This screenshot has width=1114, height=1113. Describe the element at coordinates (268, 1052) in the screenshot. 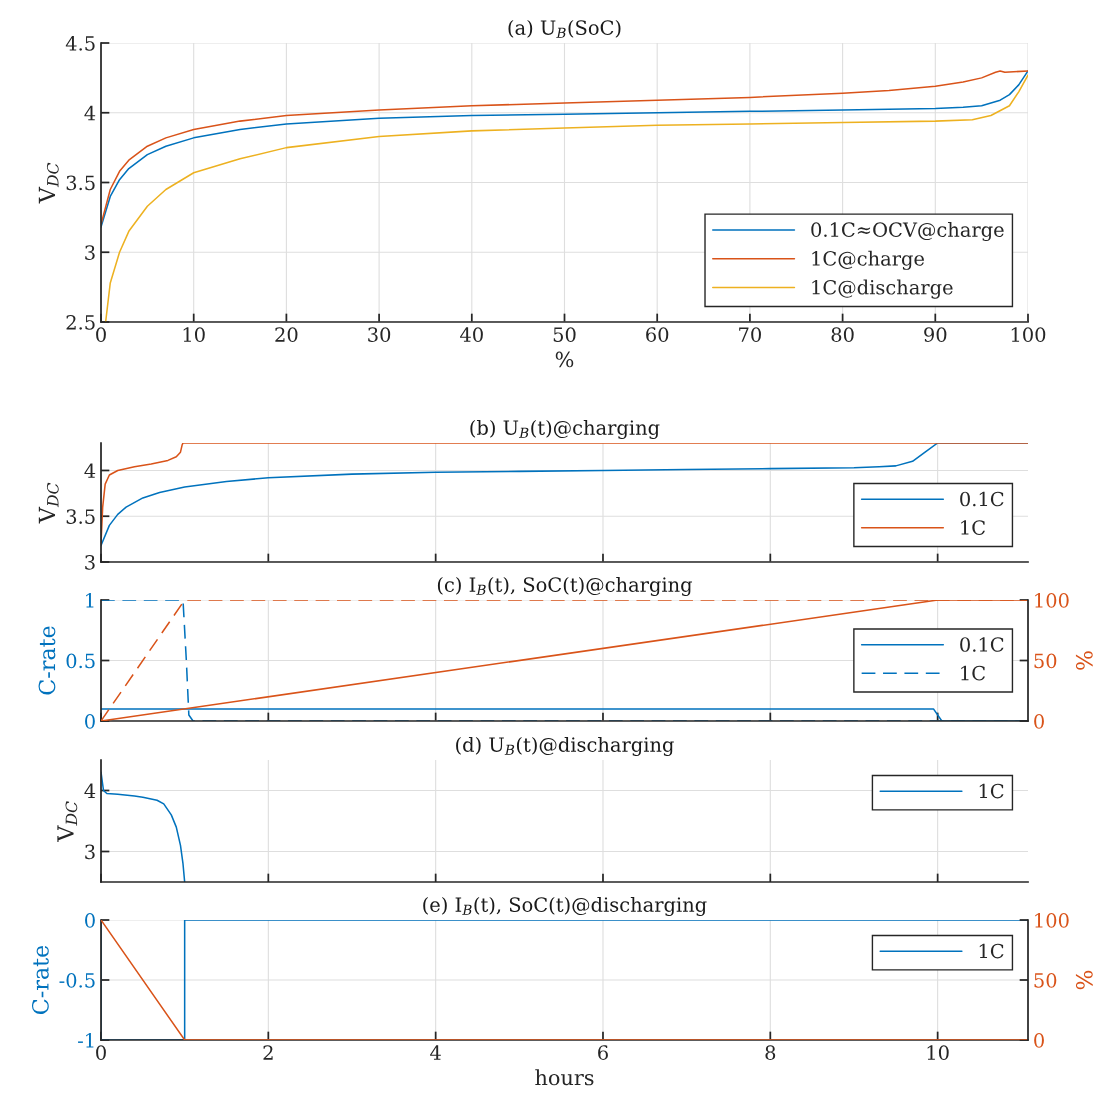

I see `x-tick-label: 2` at that location.